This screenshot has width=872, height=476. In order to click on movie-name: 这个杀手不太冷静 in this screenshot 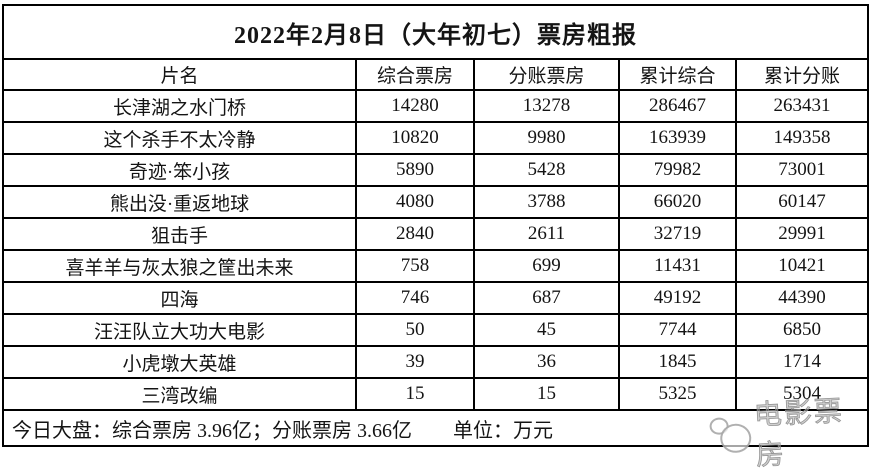, I will do `click(179, 138)`.